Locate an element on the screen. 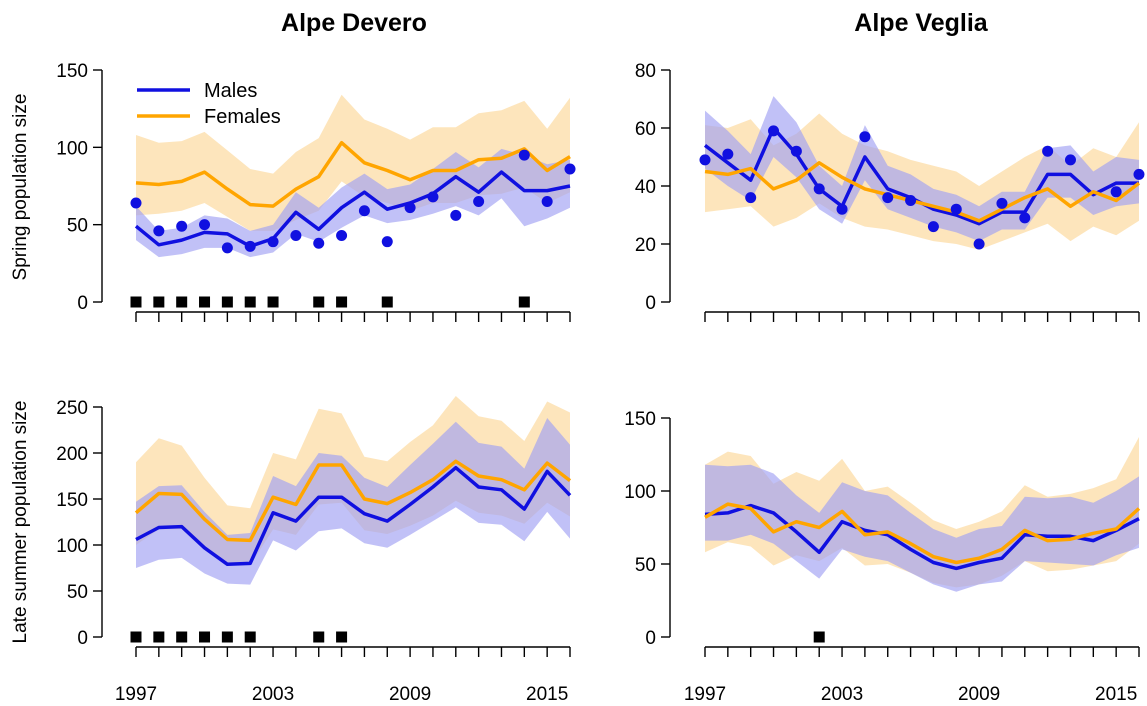 This screenshot has width=1147, height=706. y-tick-label: 20 is located at coordinates (645, 245).